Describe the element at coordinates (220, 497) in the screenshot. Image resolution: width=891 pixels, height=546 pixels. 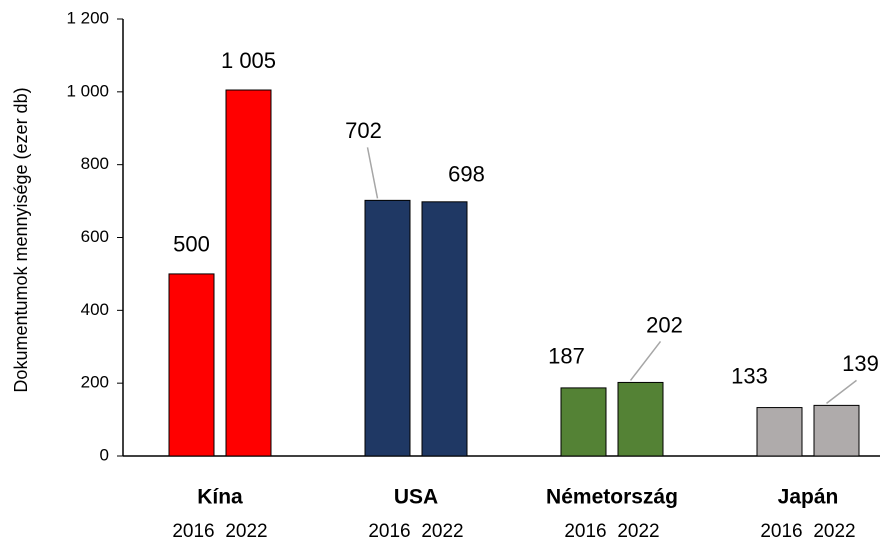
I see `category-label: Kína` at that location.